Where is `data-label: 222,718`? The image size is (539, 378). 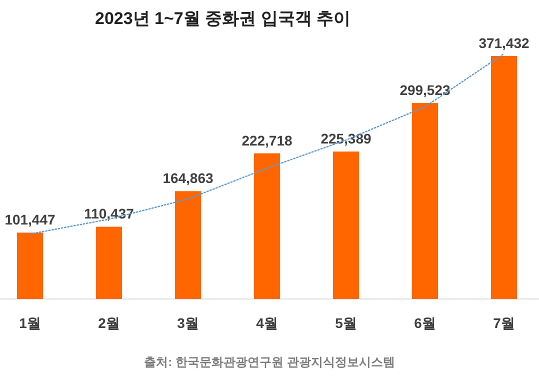
data-label: 222,718 is located at coordinates (267, 140).